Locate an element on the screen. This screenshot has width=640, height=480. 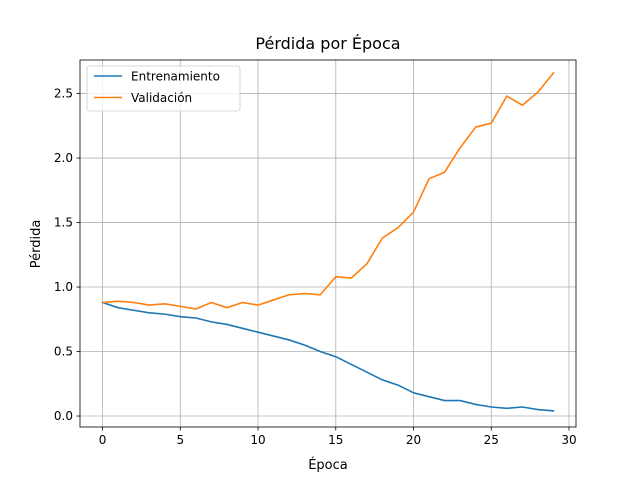
chart-title: Pérdida por Época is located at coordinates (327, 43).